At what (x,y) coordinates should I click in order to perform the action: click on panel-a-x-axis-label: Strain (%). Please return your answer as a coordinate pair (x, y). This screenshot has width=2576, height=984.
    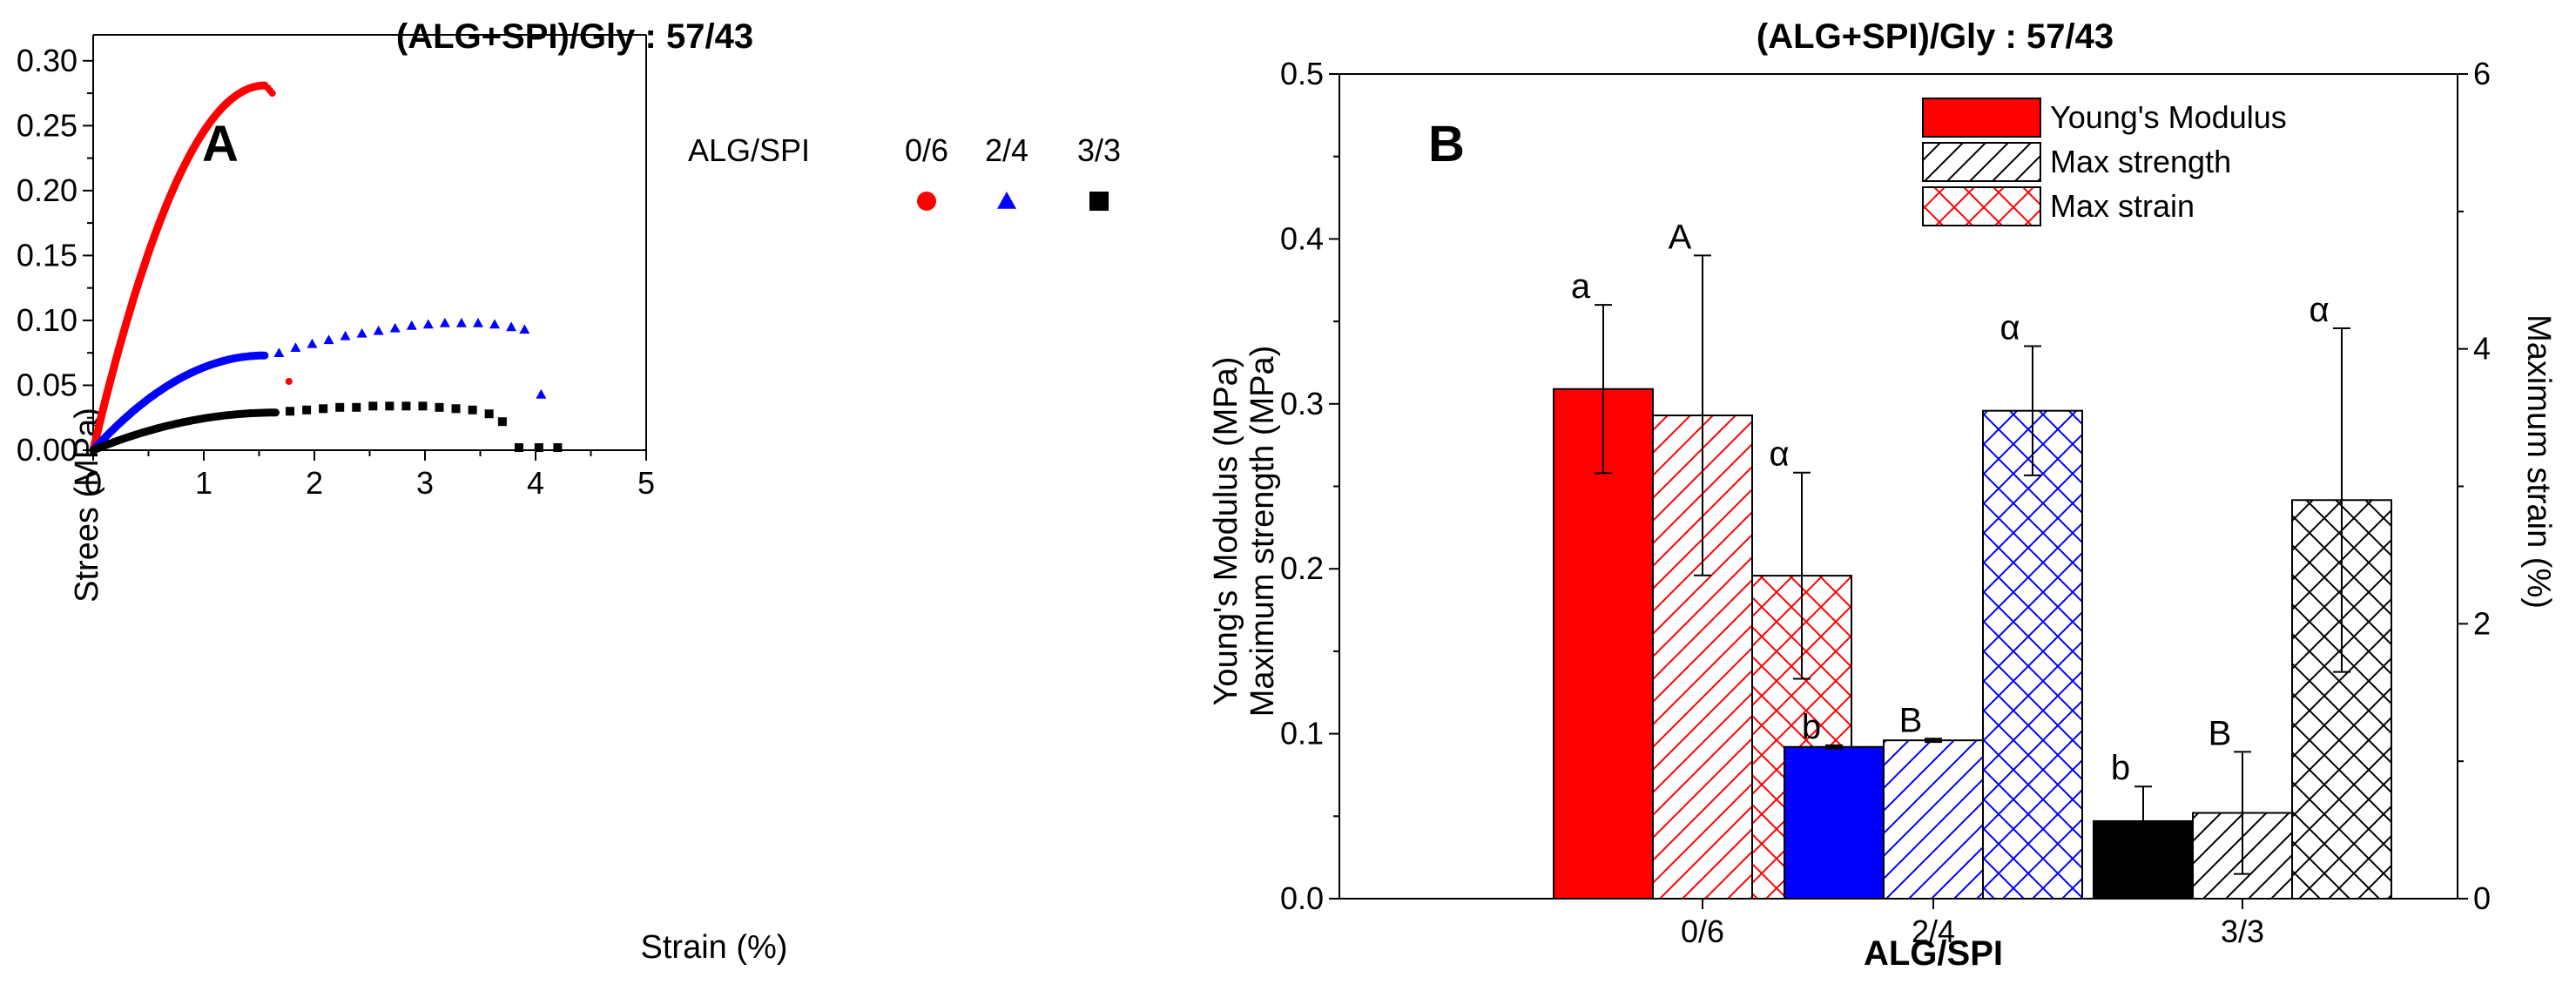
    Looking at the image, I should click on (714, 948).